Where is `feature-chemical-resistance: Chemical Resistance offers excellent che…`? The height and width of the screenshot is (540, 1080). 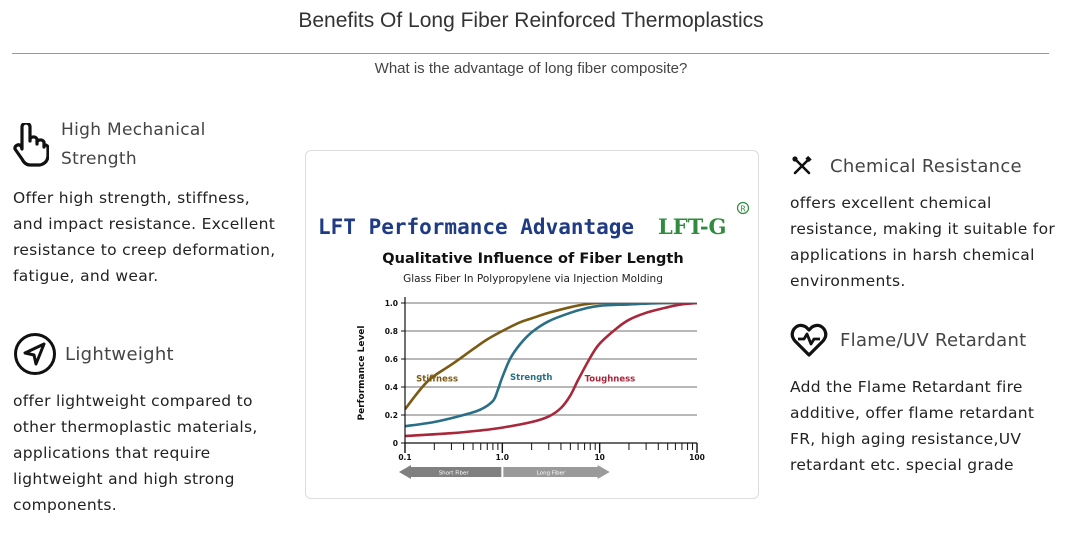 feature-chemical-resistance: Chemical Resistance offers excellent che… is located at coordinates (925, 224).